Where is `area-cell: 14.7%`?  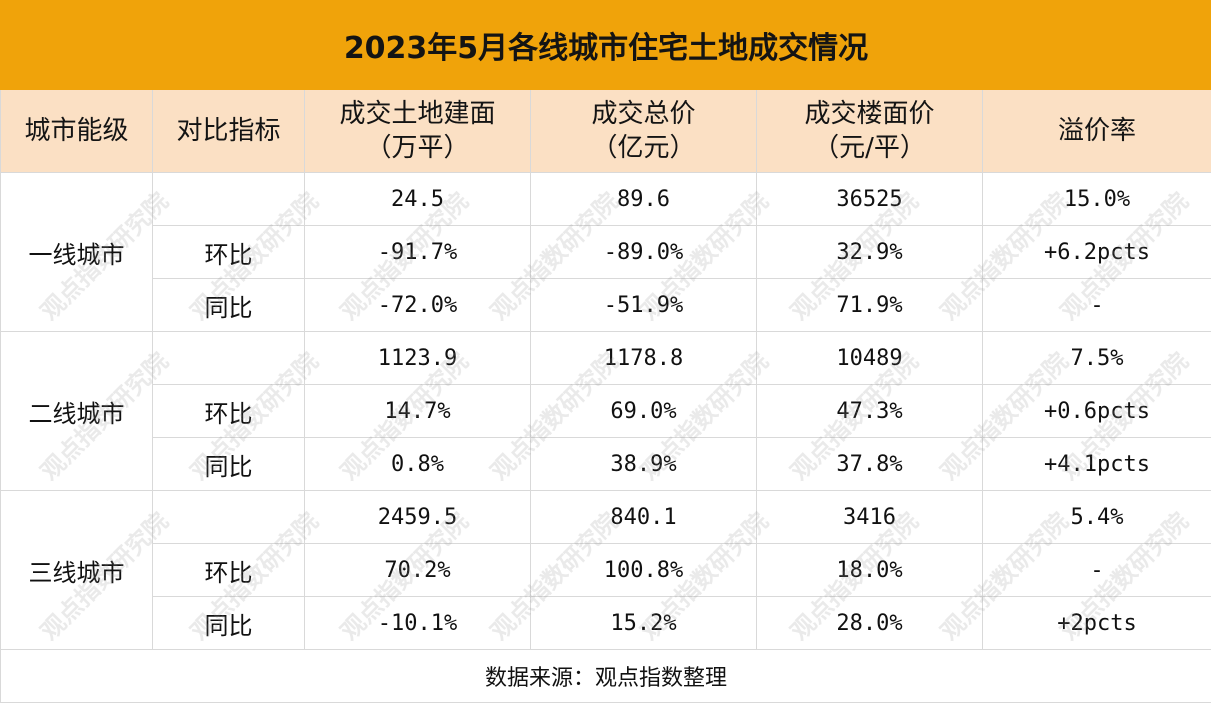
area-cell: 14.7% is located at coordinates (418, 411).